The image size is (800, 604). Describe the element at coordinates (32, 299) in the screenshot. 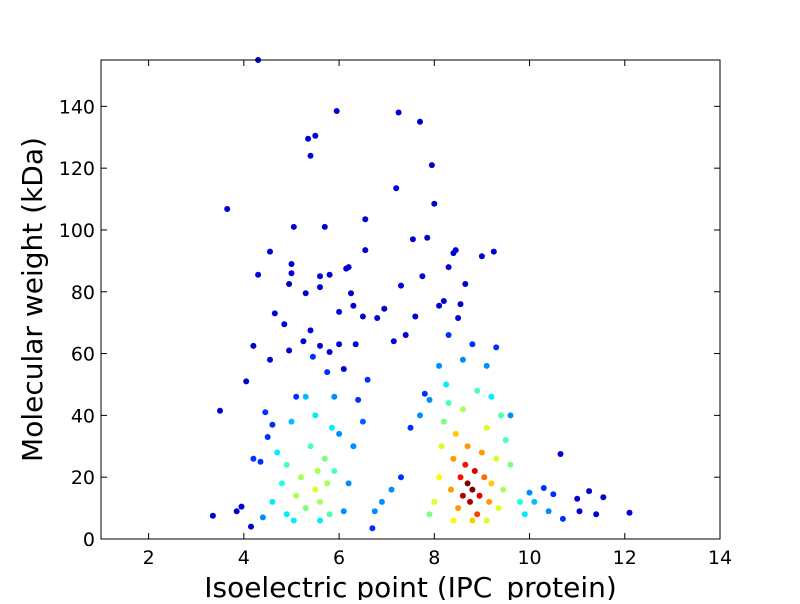

I see `y-axis-title: Molecular weight (kDa)` at that location.